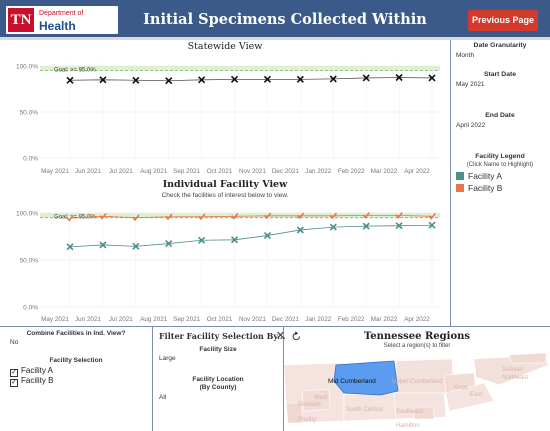 The width and height of the screenshot is (550, 431). I want to click on map-region-east, so click(470, 397).